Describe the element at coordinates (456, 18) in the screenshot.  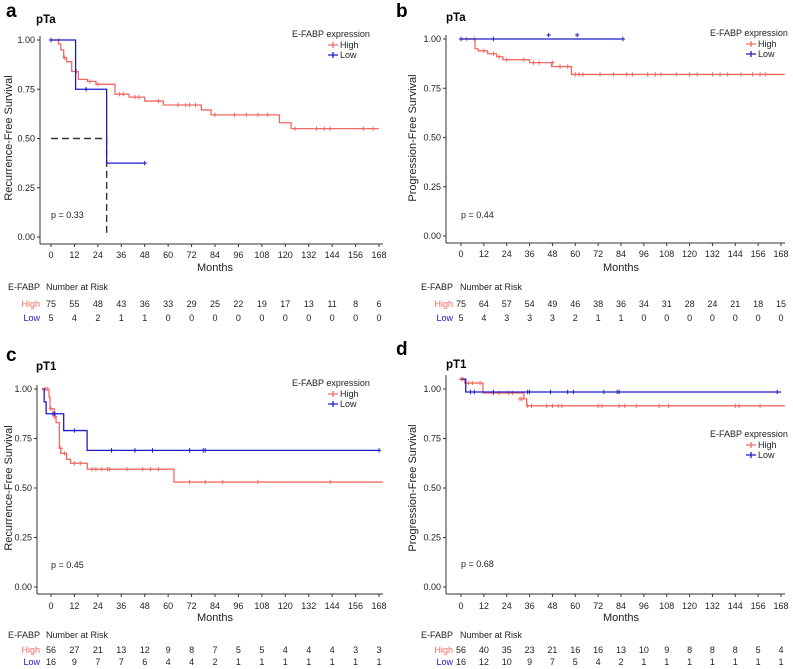
I see `panel-title: pTa` at that location.